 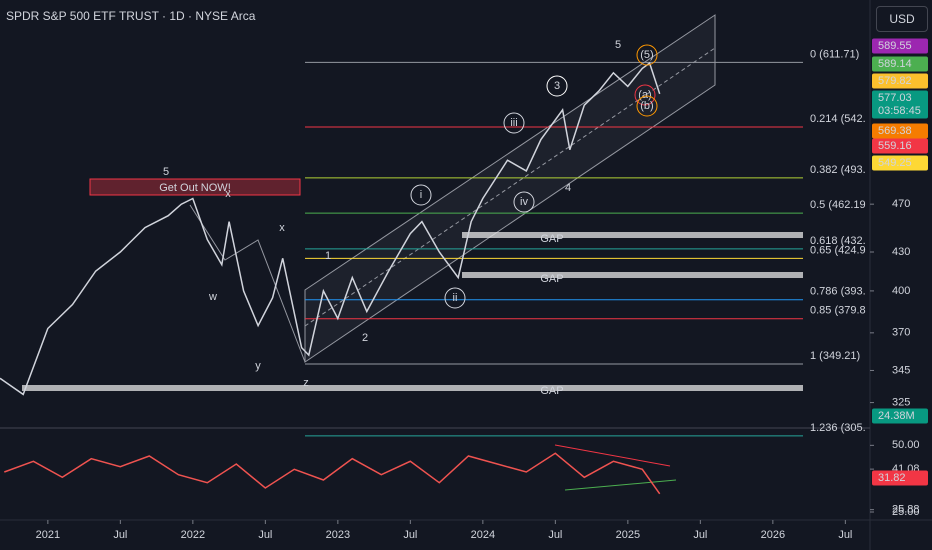 I want to click on y-tick-label: 470, so click(x=901, y=204).